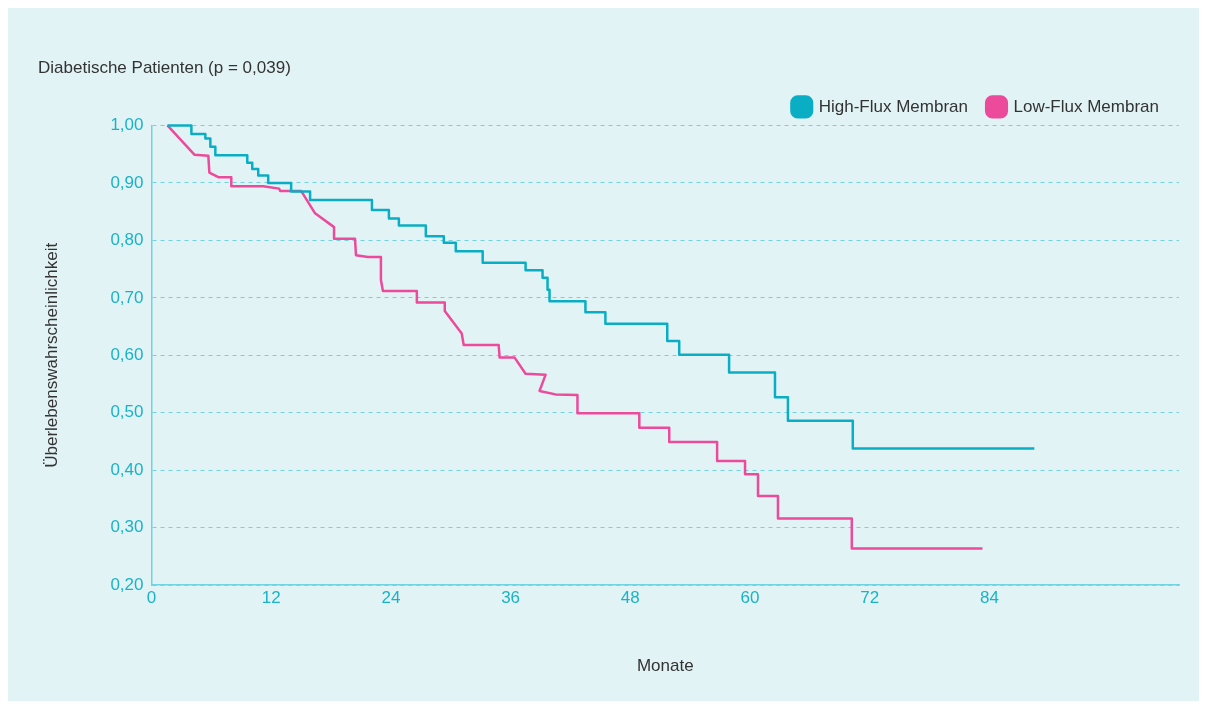  I want to click on y-axis-title: Überlebenswahrscheinlichkeit, so click(51, 355).